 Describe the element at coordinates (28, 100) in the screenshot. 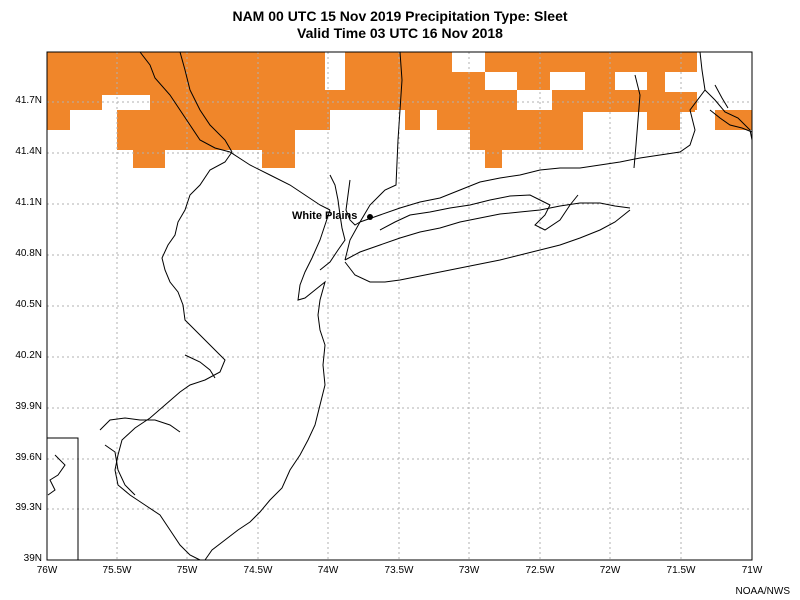

I see `lat-label: 41.7N` at that location.